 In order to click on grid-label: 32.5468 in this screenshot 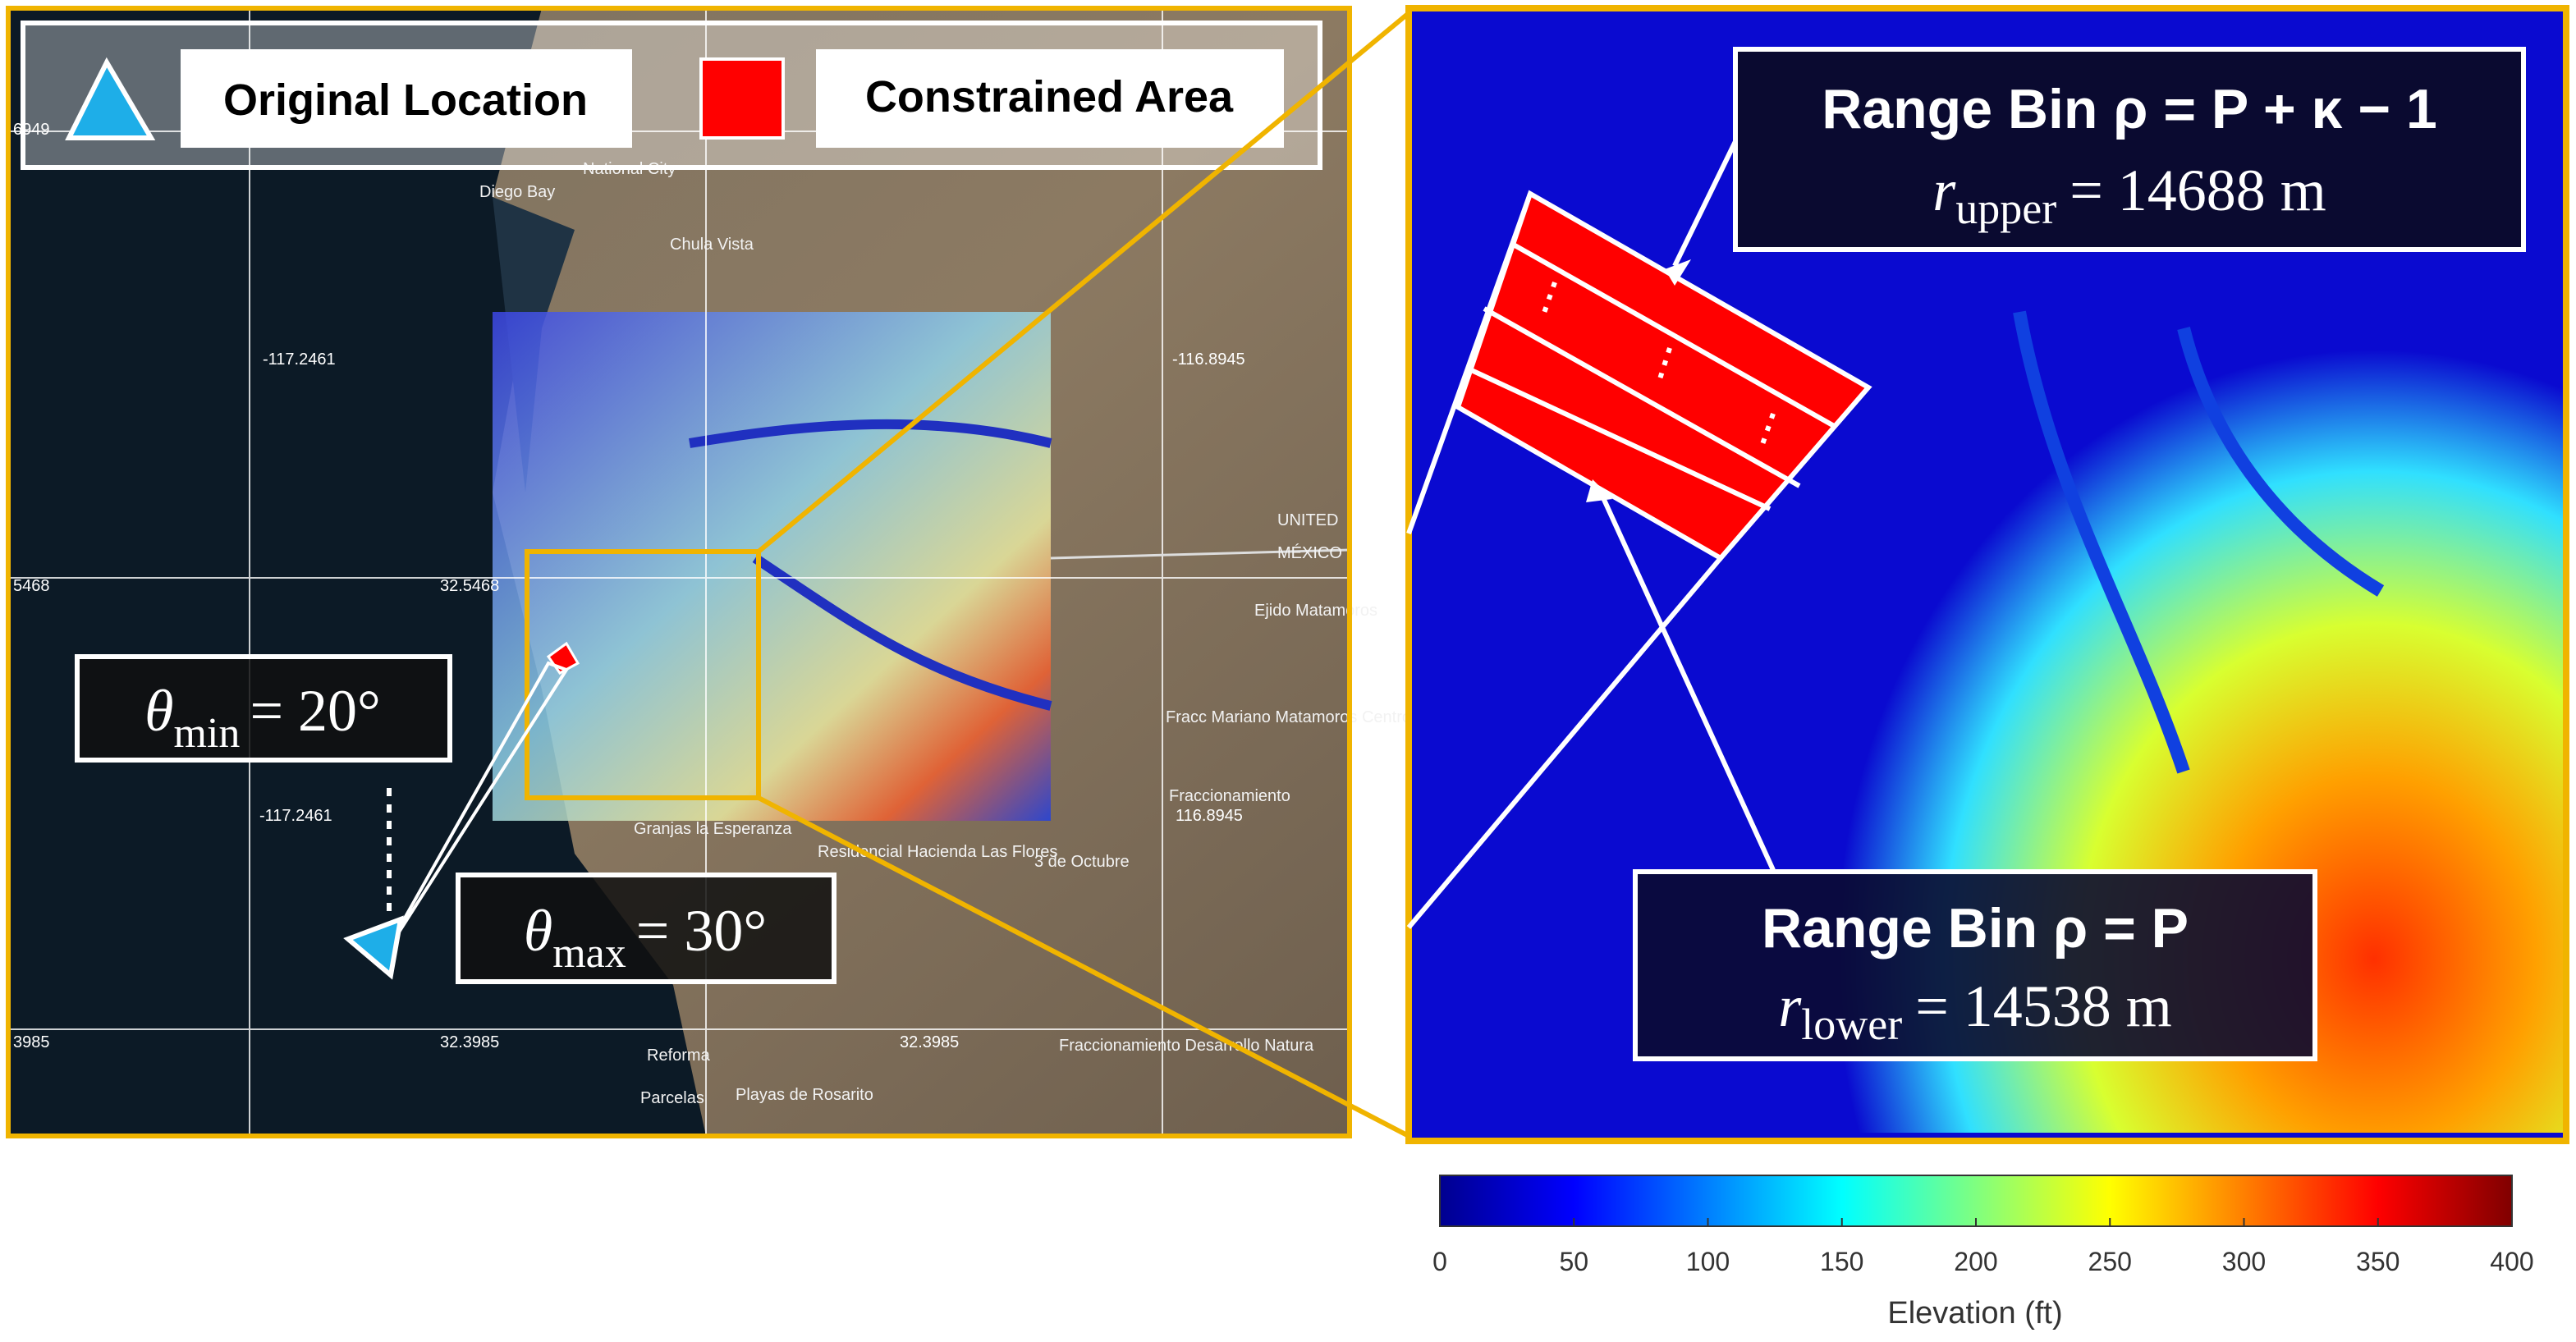, I will do `click(469, 586)`.